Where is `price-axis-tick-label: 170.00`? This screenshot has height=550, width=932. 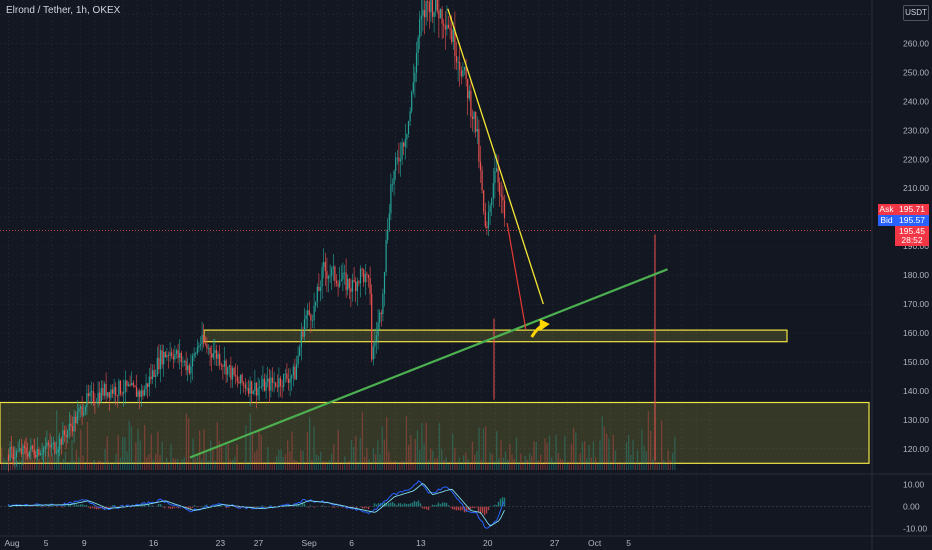
price-axis-tick-label: 170.00 is located at coordinates (916, 304).